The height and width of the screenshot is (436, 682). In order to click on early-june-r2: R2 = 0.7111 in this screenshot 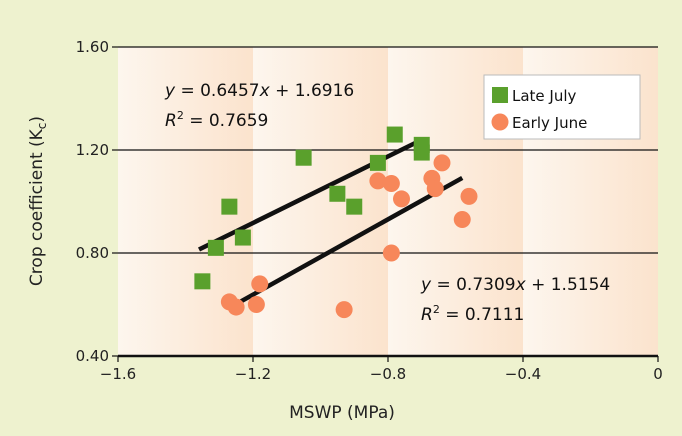, I will do `click(472, 314)`.